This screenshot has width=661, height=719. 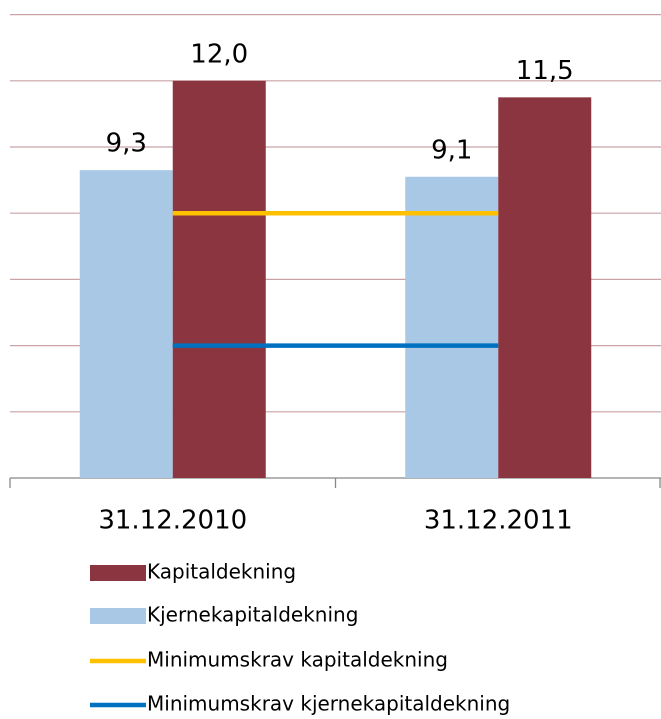 I want to click on legend-label: Kapitaldekning, so click(x=221, y=572).